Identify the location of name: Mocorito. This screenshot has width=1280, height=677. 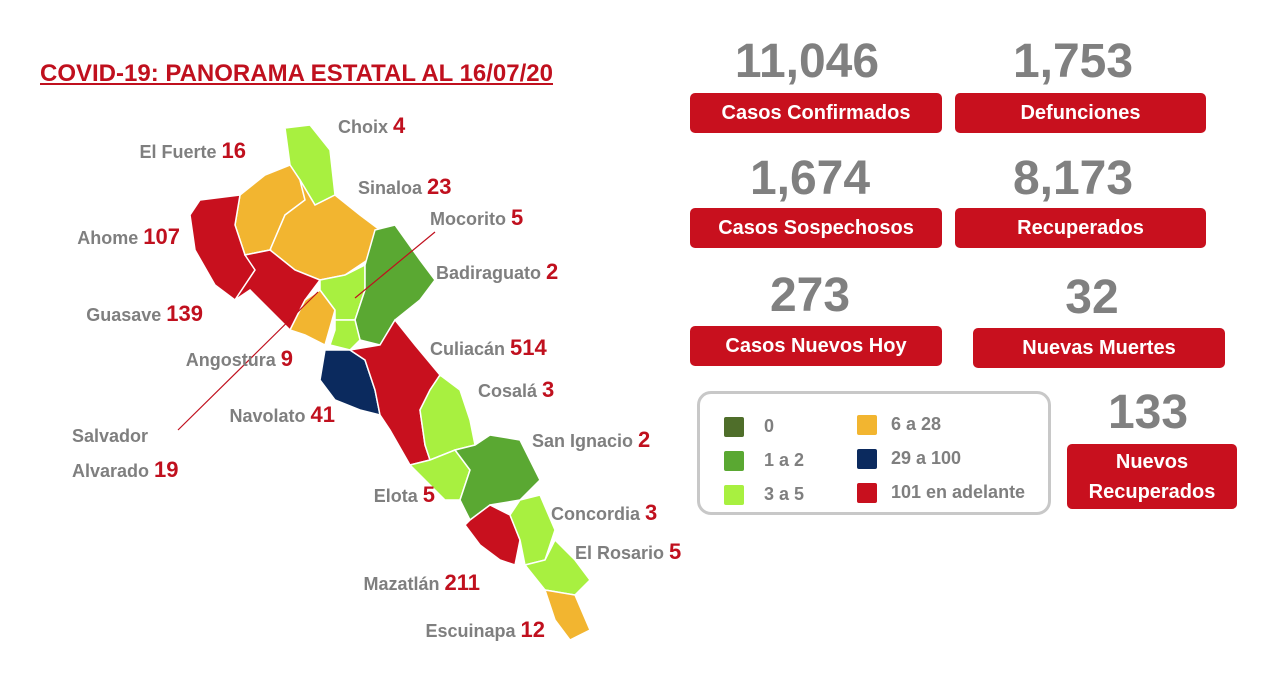
(468, 219).